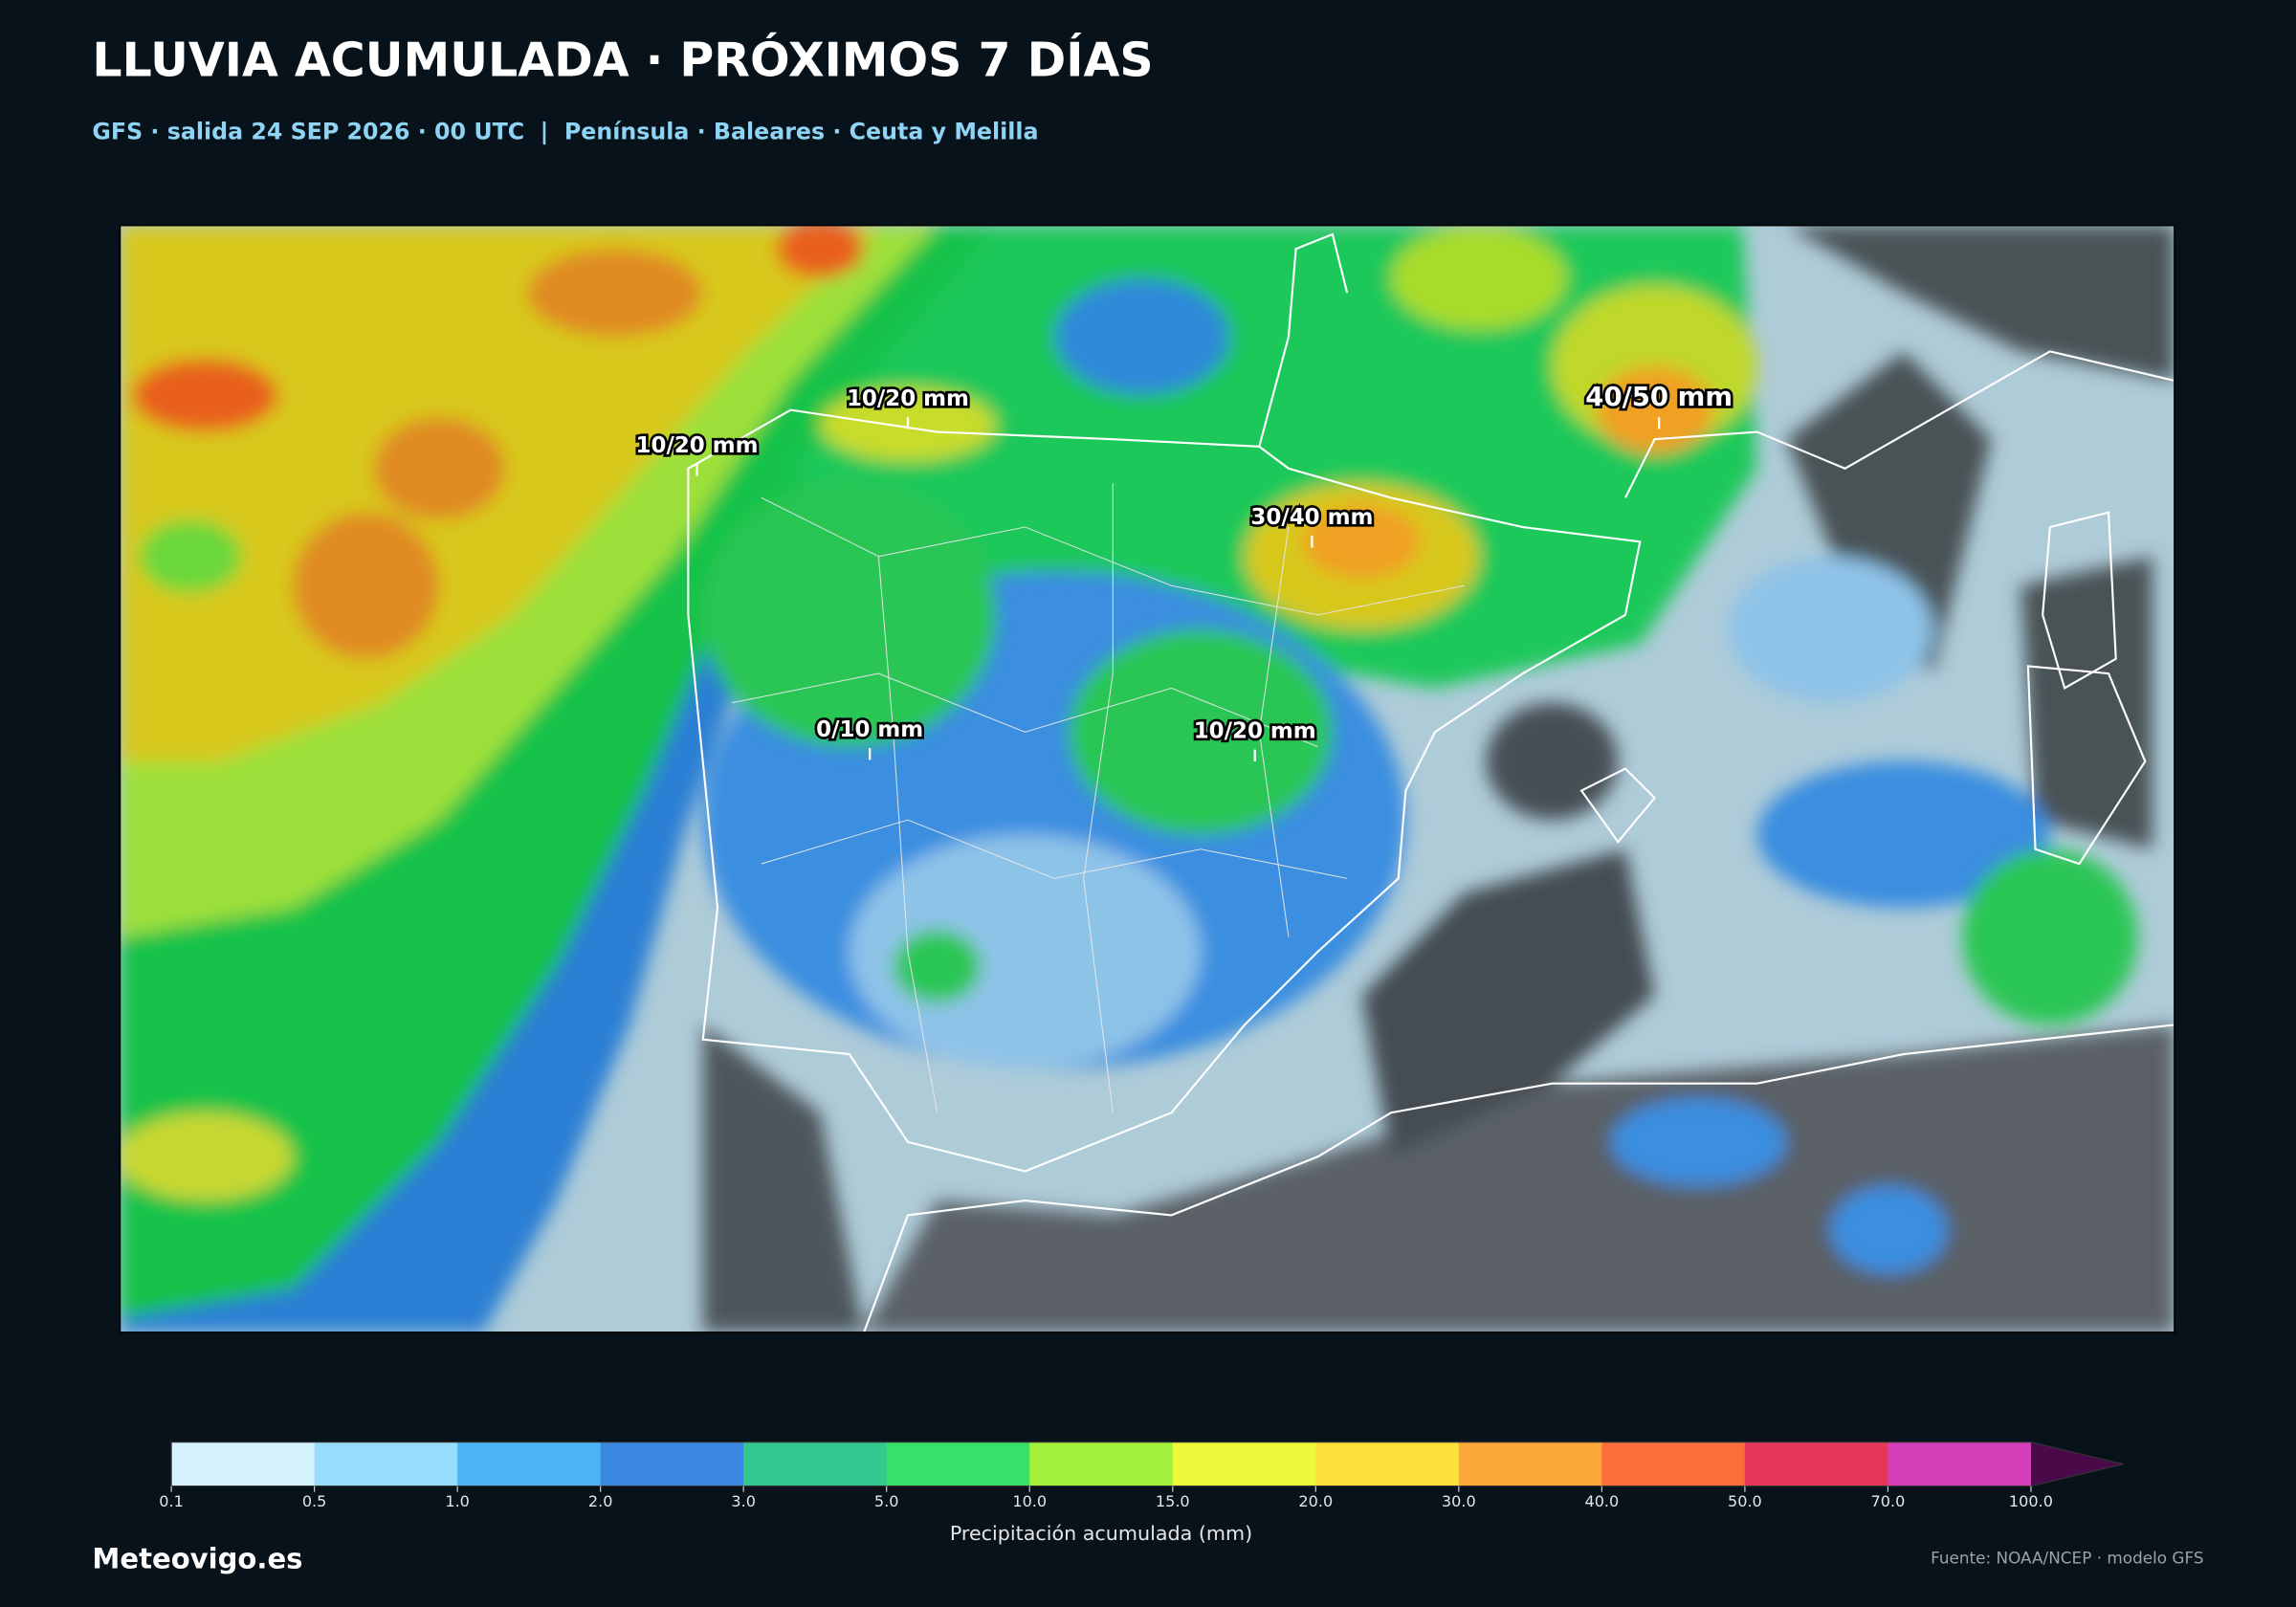  I want to click on colorbar-tick-label: 15.0, so click(1173, 1501).